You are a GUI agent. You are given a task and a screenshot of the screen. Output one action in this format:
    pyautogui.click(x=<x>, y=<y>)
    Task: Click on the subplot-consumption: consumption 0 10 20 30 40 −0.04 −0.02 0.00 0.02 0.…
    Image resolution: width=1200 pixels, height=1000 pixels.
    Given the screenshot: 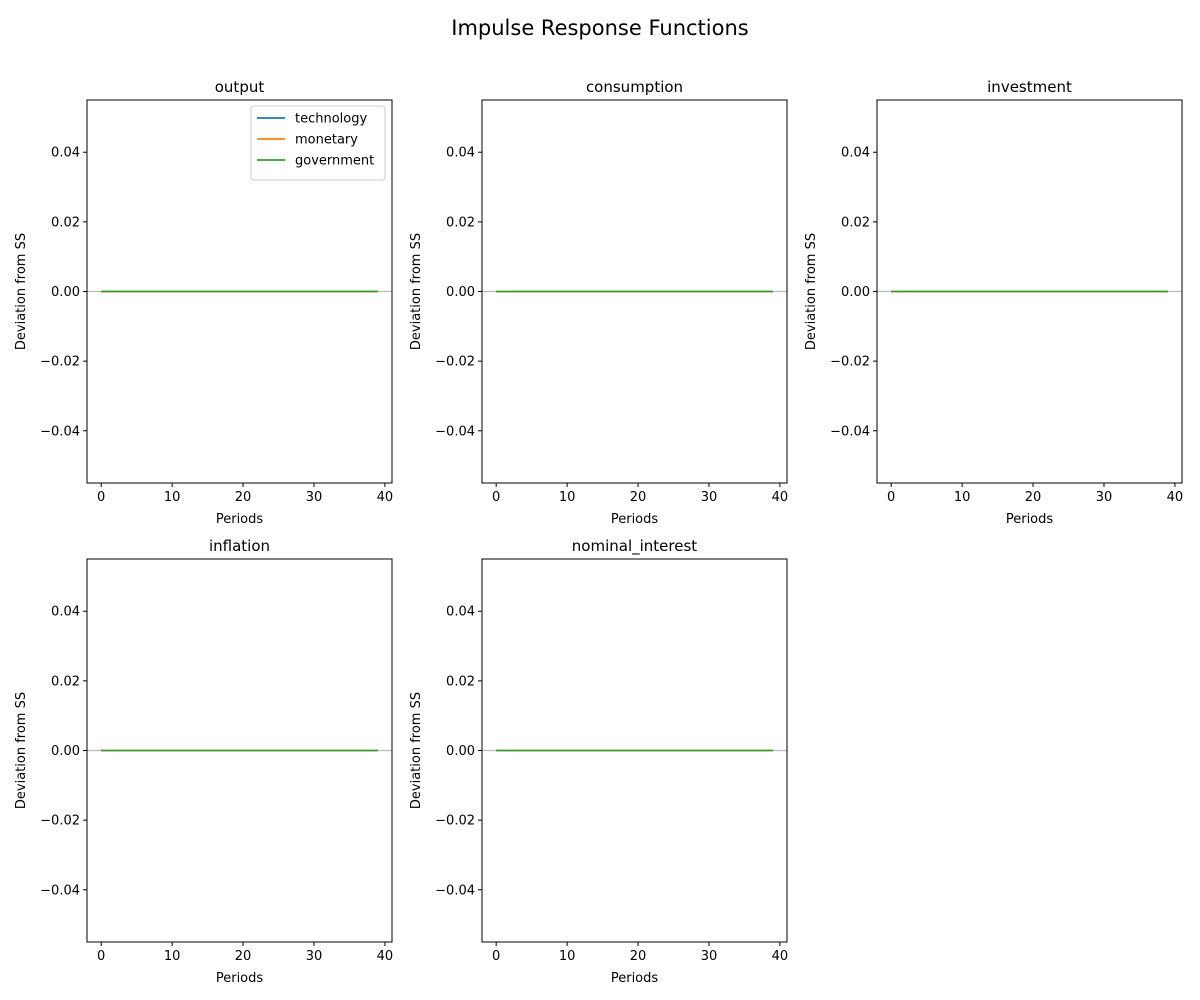 What is the action you would take?
    pyautogui.click(x=598, y=302)
    